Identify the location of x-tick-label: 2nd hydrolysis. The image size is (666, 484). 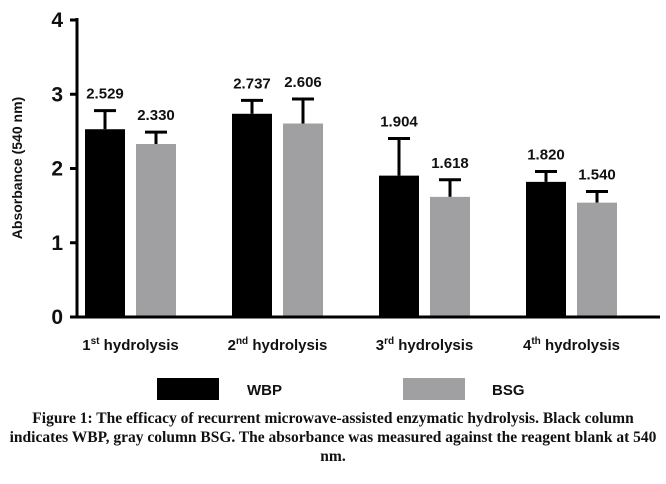
(278, 345).